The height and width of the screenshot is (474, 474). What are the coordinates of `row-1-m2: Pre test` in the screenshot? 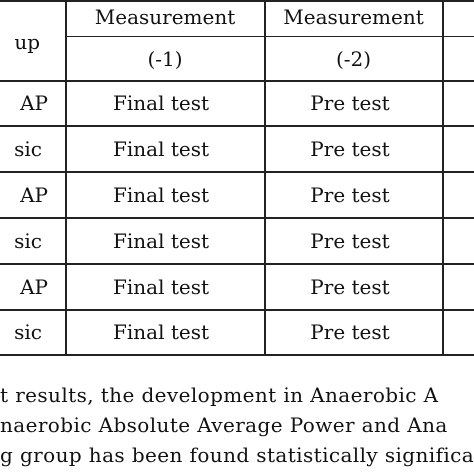 It's located at (350, 103).